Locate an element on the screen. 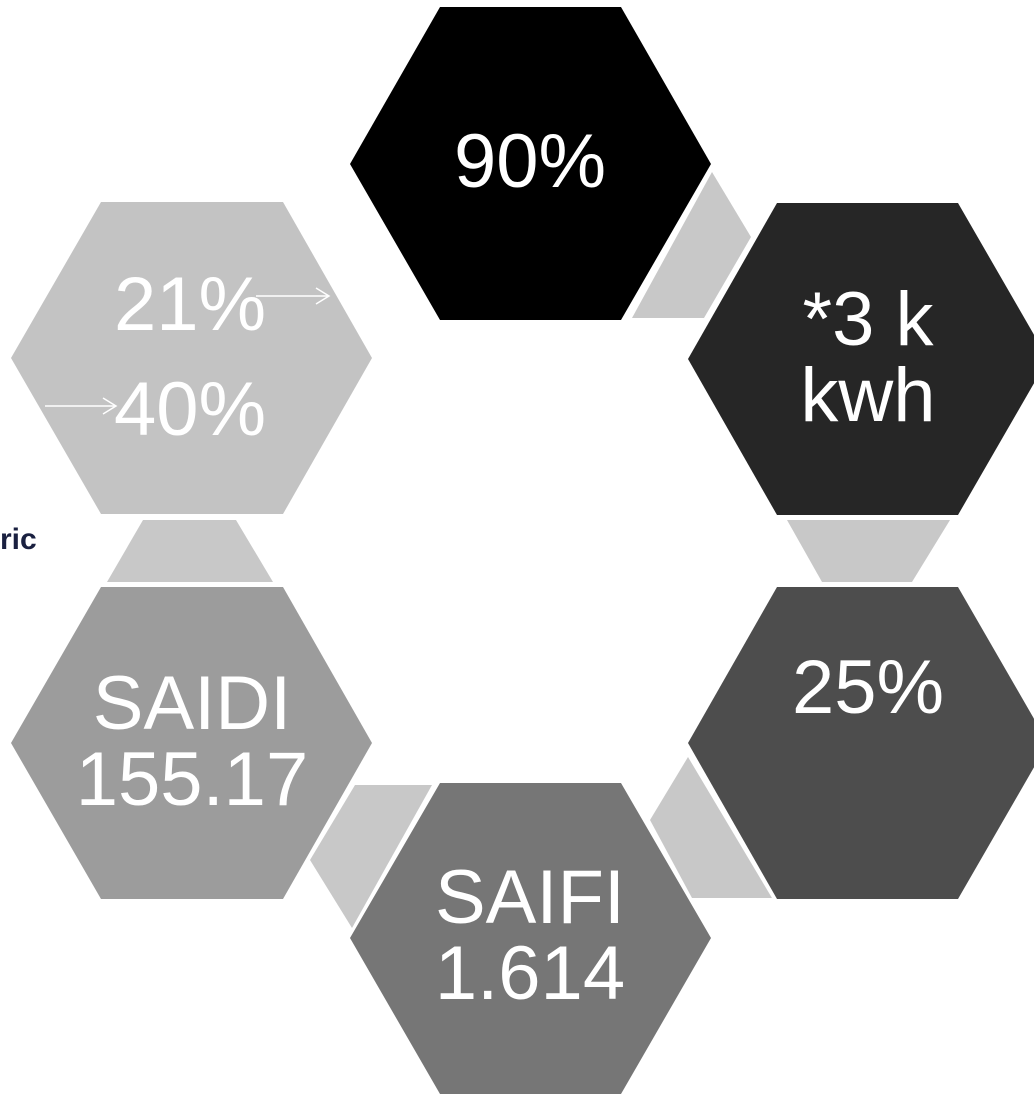 This screenshot has height=1095, width=1034. hexagon-lower-right-label: 25% is located at coordinates (868, 687).